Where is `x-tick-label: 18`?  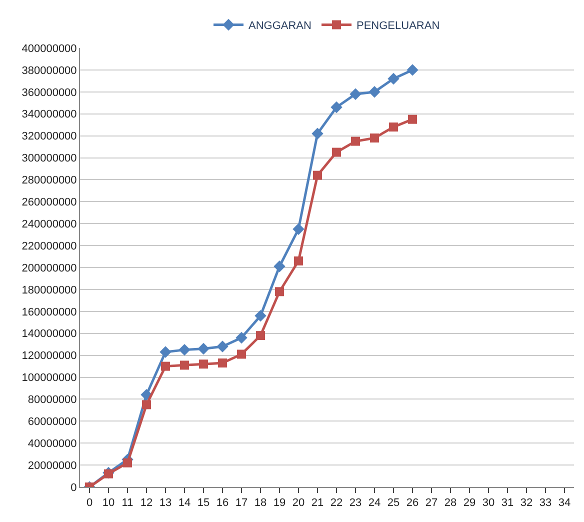 x-tick-label: 18 is located at coordinates (260, 503).